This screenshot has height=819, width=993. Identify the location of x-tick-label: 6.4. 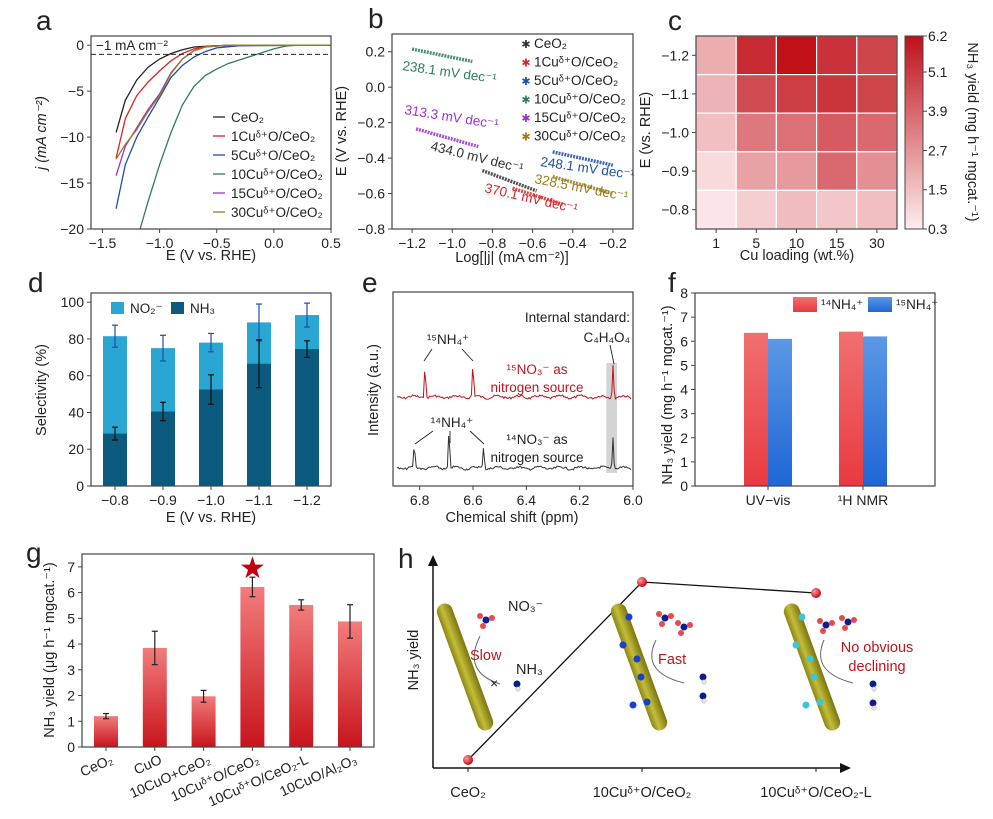
(527, 500).